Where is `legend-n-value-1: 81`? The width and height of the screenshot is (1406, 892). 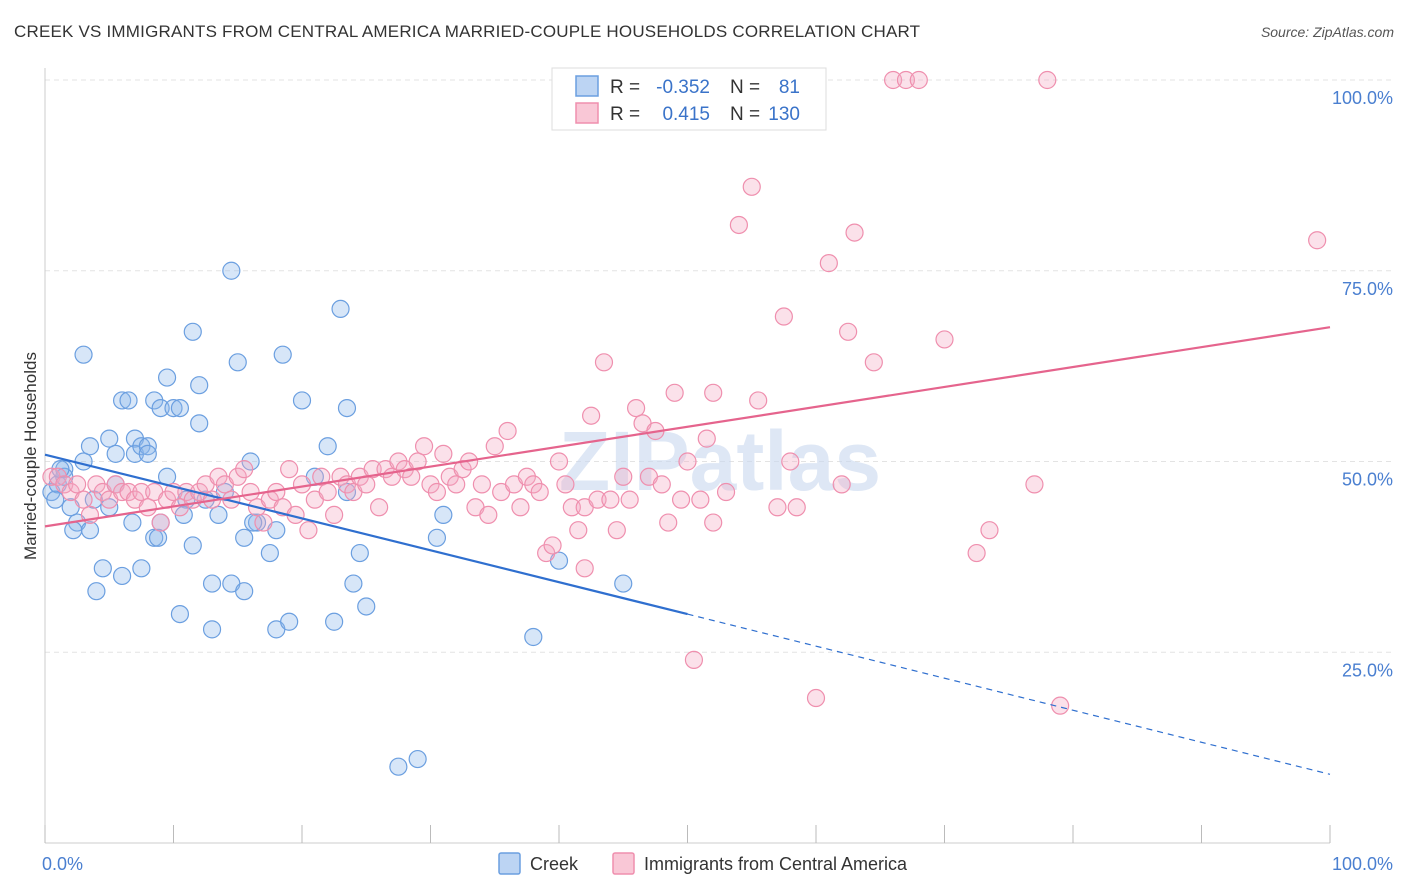 legend-n-value-1: 81 is located at coordinates (789, 87).